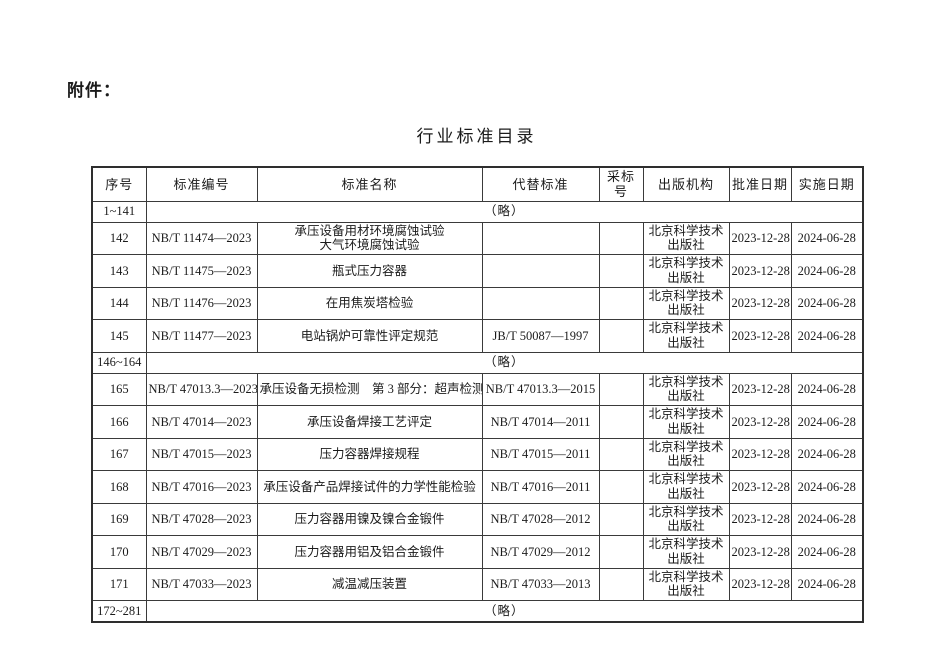 The image size is (950, 672). I want to click on cell-seq: 1~141, so click(119, 211).